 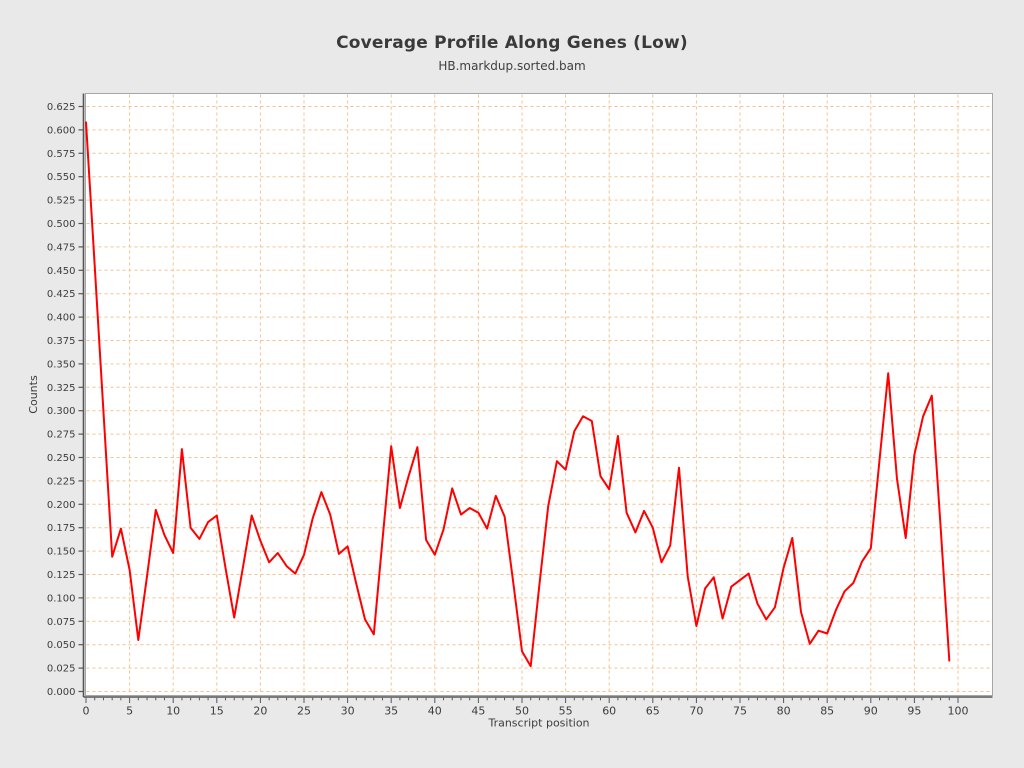 I want to click on svg-text: 65, so click(x=653, y=711).